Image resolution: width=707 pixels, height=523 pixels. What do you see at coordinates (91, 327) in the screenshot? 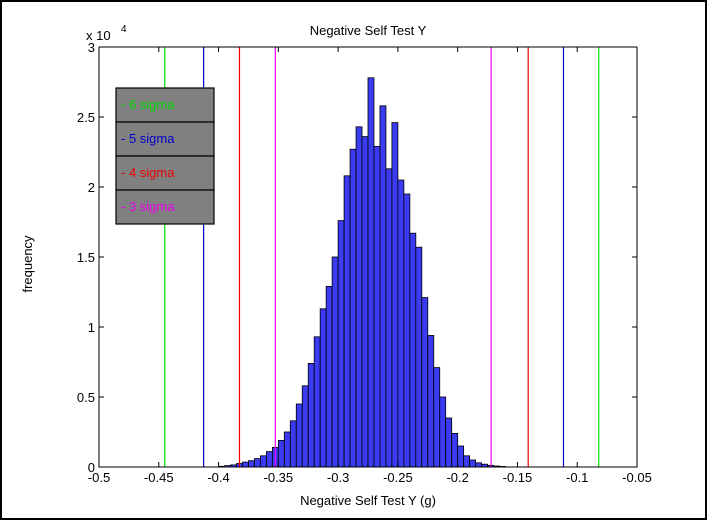
I see `y-tick-label: 1` at bounding box center [91, 327].